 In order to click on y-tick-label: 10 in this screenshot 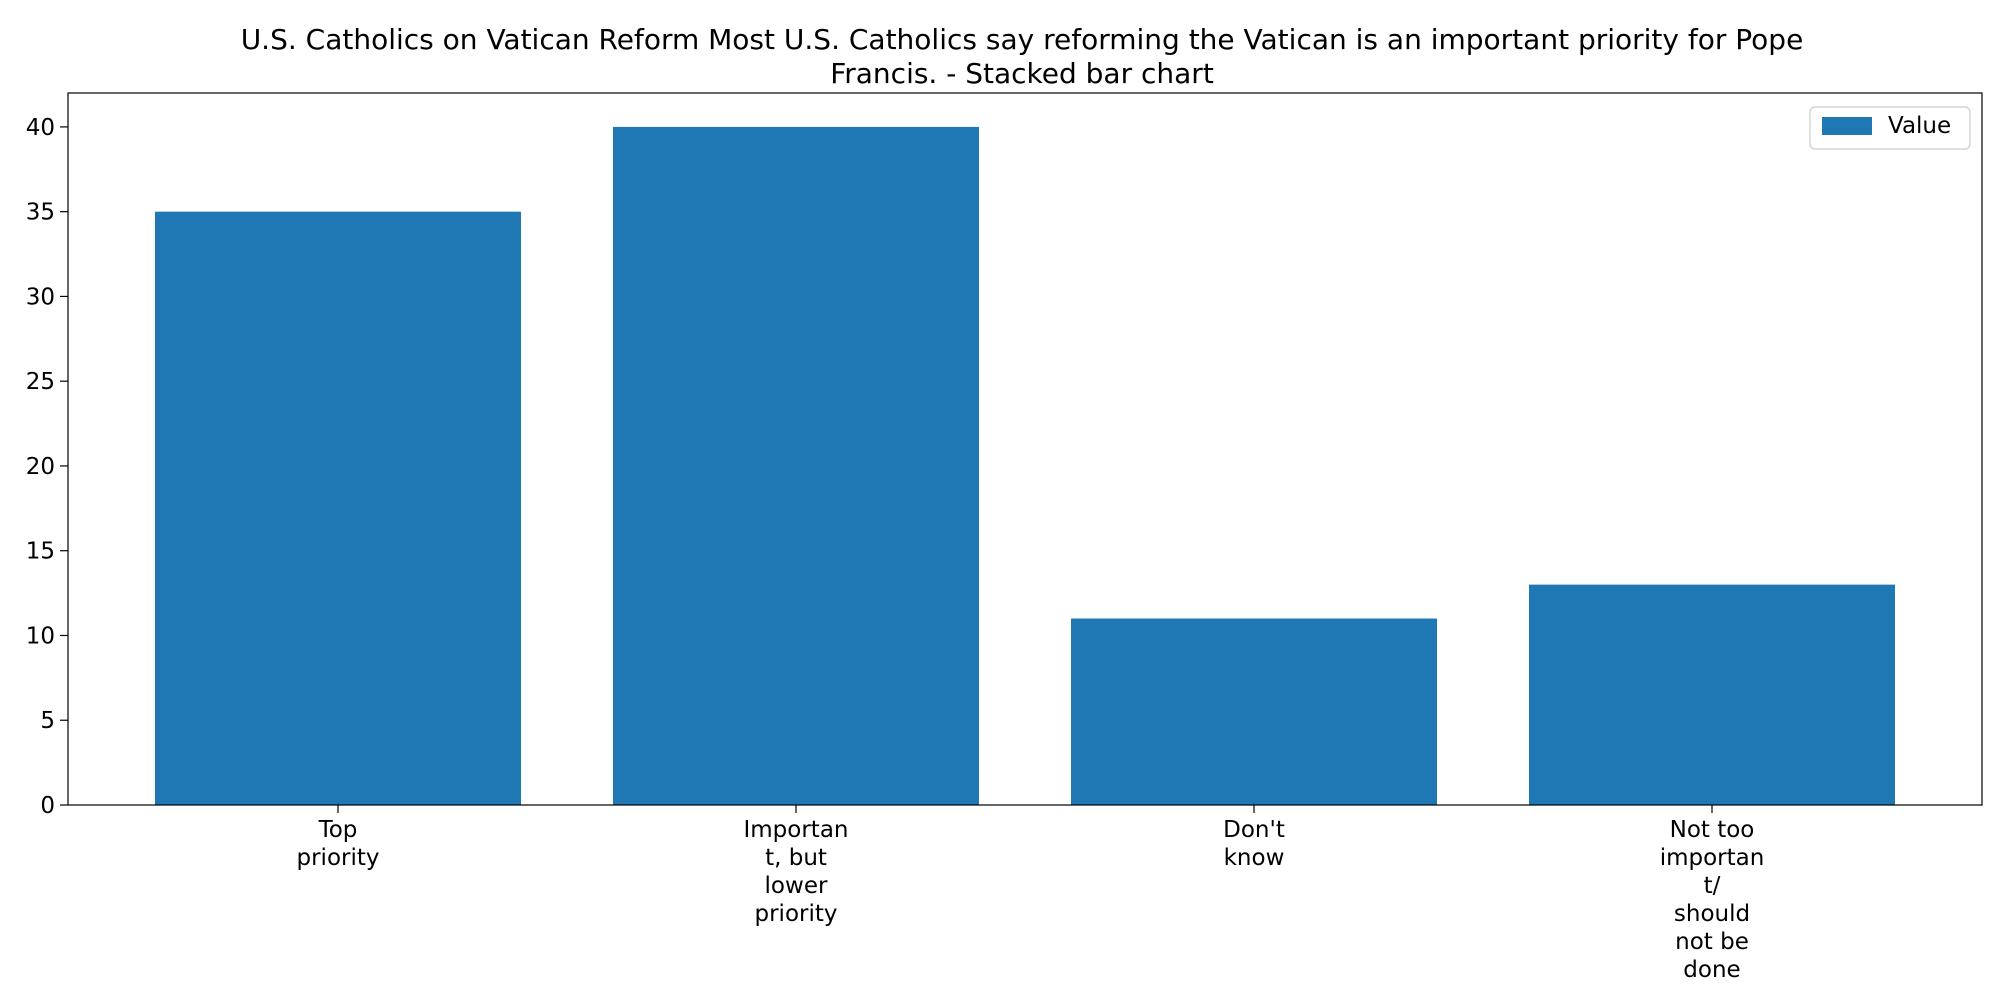, I will do `click(40, 636)`.